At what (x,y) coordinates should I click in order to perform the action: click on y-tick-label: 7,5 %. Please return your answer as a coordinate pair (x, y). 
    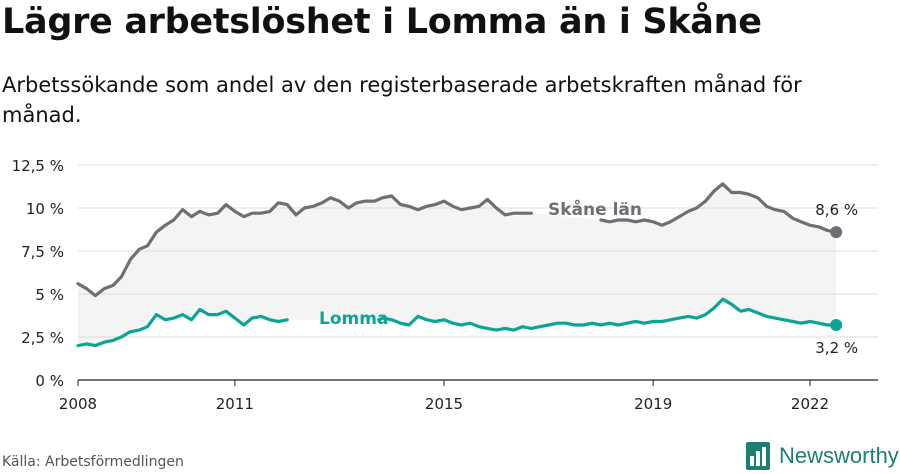
    Looking at the image, I should click on (42, 252).